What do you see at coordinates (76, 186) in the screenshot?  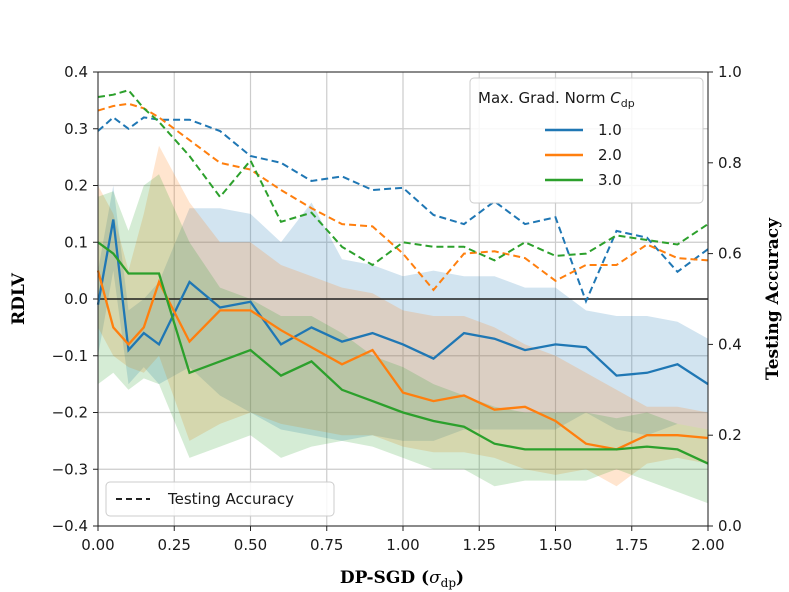 I see `y-tick-label: 0.2` at bounding box center [76, 186].